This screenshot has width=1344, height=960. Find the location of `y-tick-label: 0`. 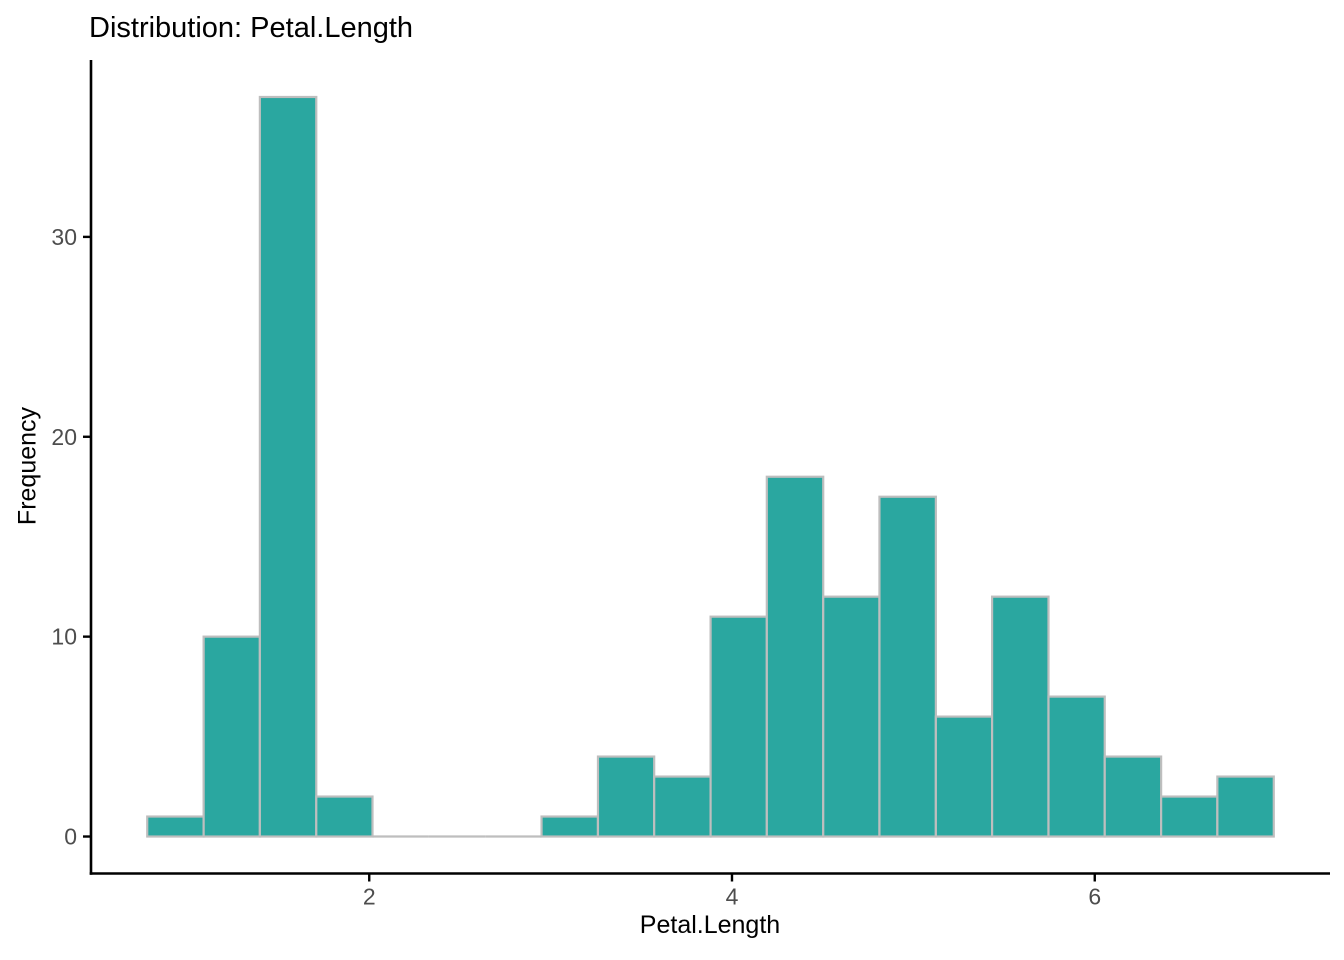

y-tick-label: 0 is located at coordinates (70, 837).